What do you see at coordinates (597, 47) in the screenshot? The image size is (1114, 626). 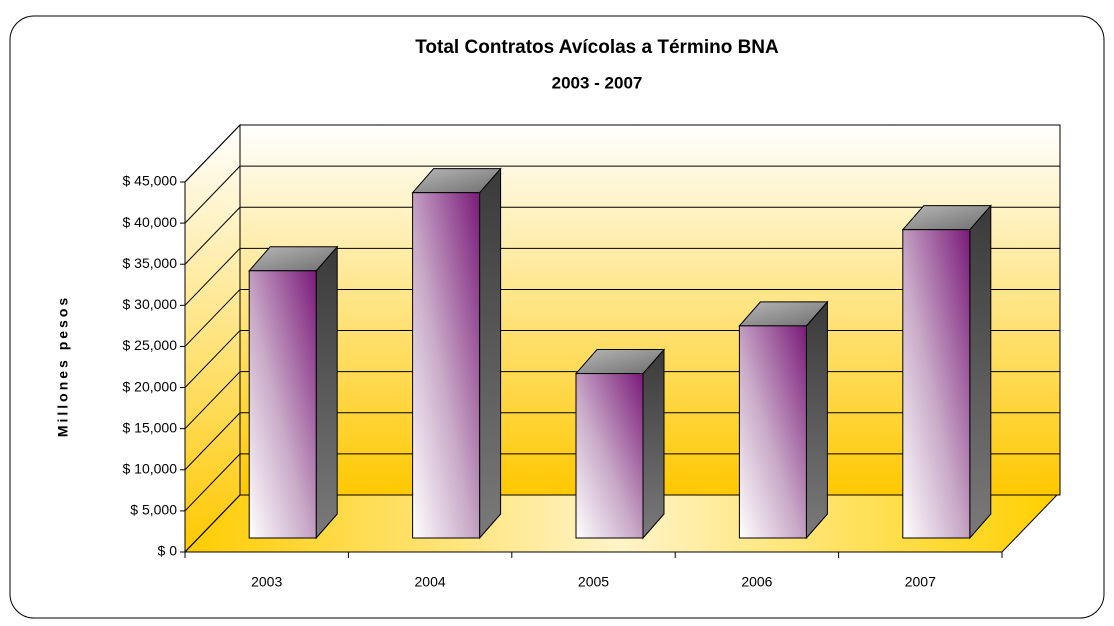 I see `chart-title: Total Contratos Avícolas a Término BNA` at bounding box center [597, 47].